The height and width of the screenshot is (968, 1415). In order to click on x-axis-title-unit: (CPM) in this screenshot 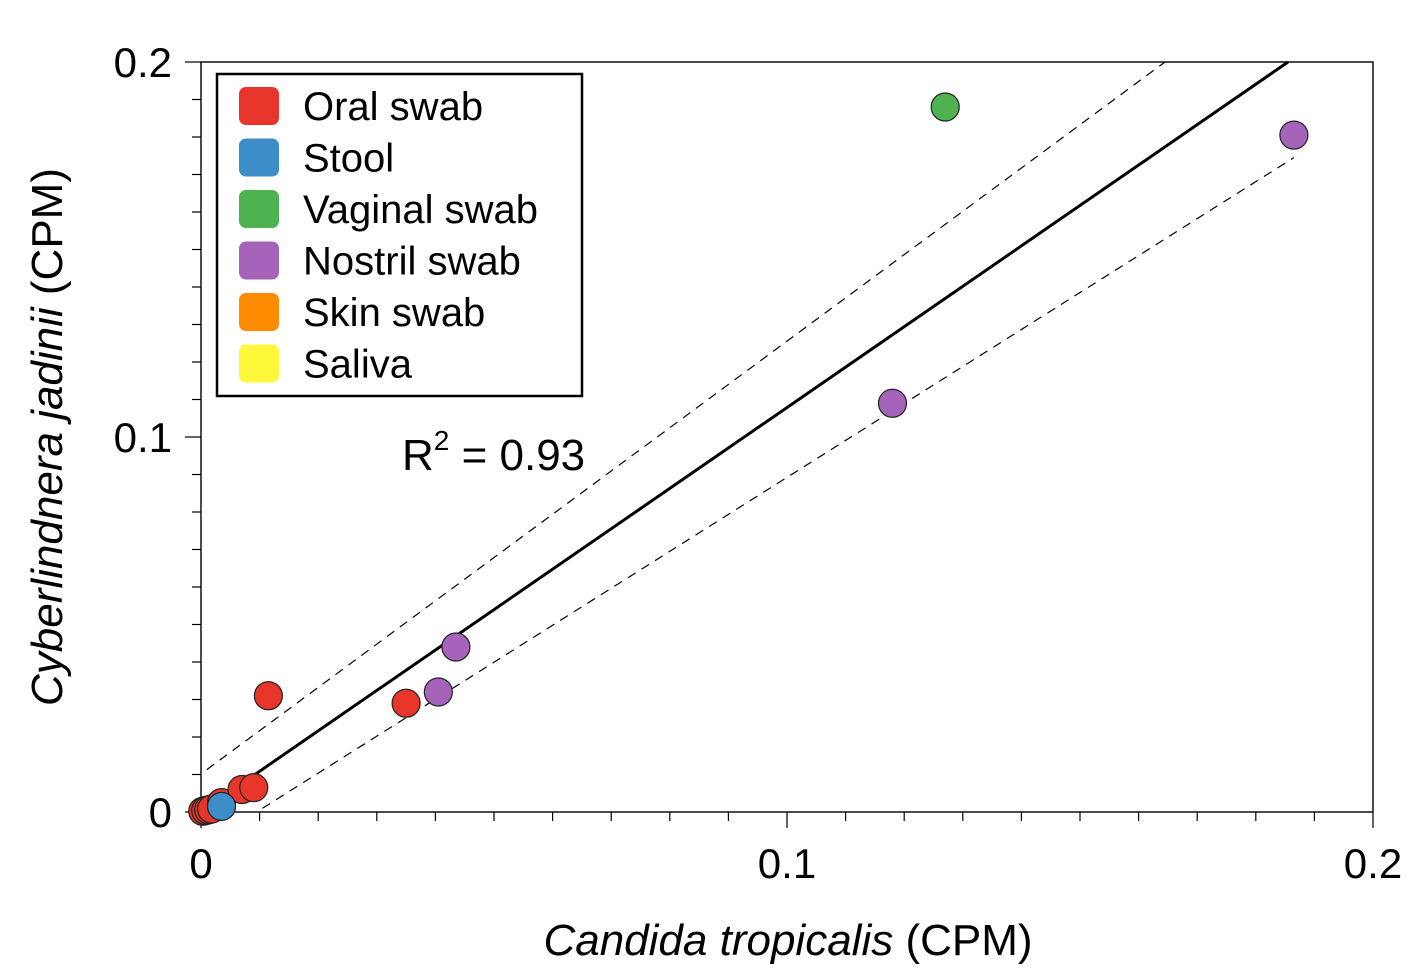, I will do `click(962, 940)`.